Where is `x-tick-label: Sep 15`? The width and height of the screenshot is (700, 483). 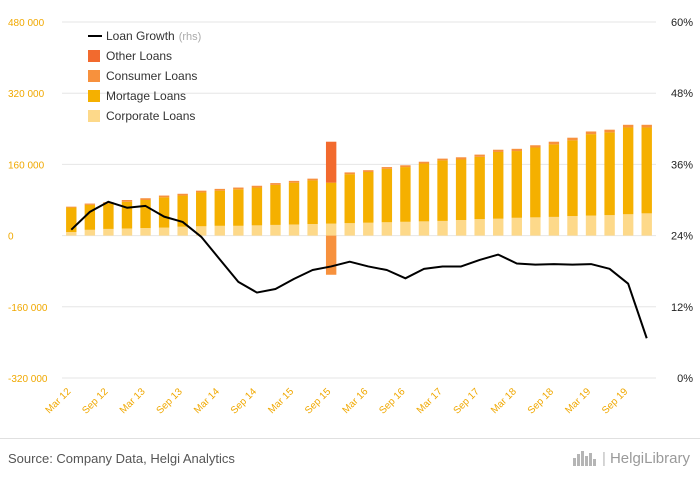
x-tick-label: Sep 15 is located at coordinates (318, 401).